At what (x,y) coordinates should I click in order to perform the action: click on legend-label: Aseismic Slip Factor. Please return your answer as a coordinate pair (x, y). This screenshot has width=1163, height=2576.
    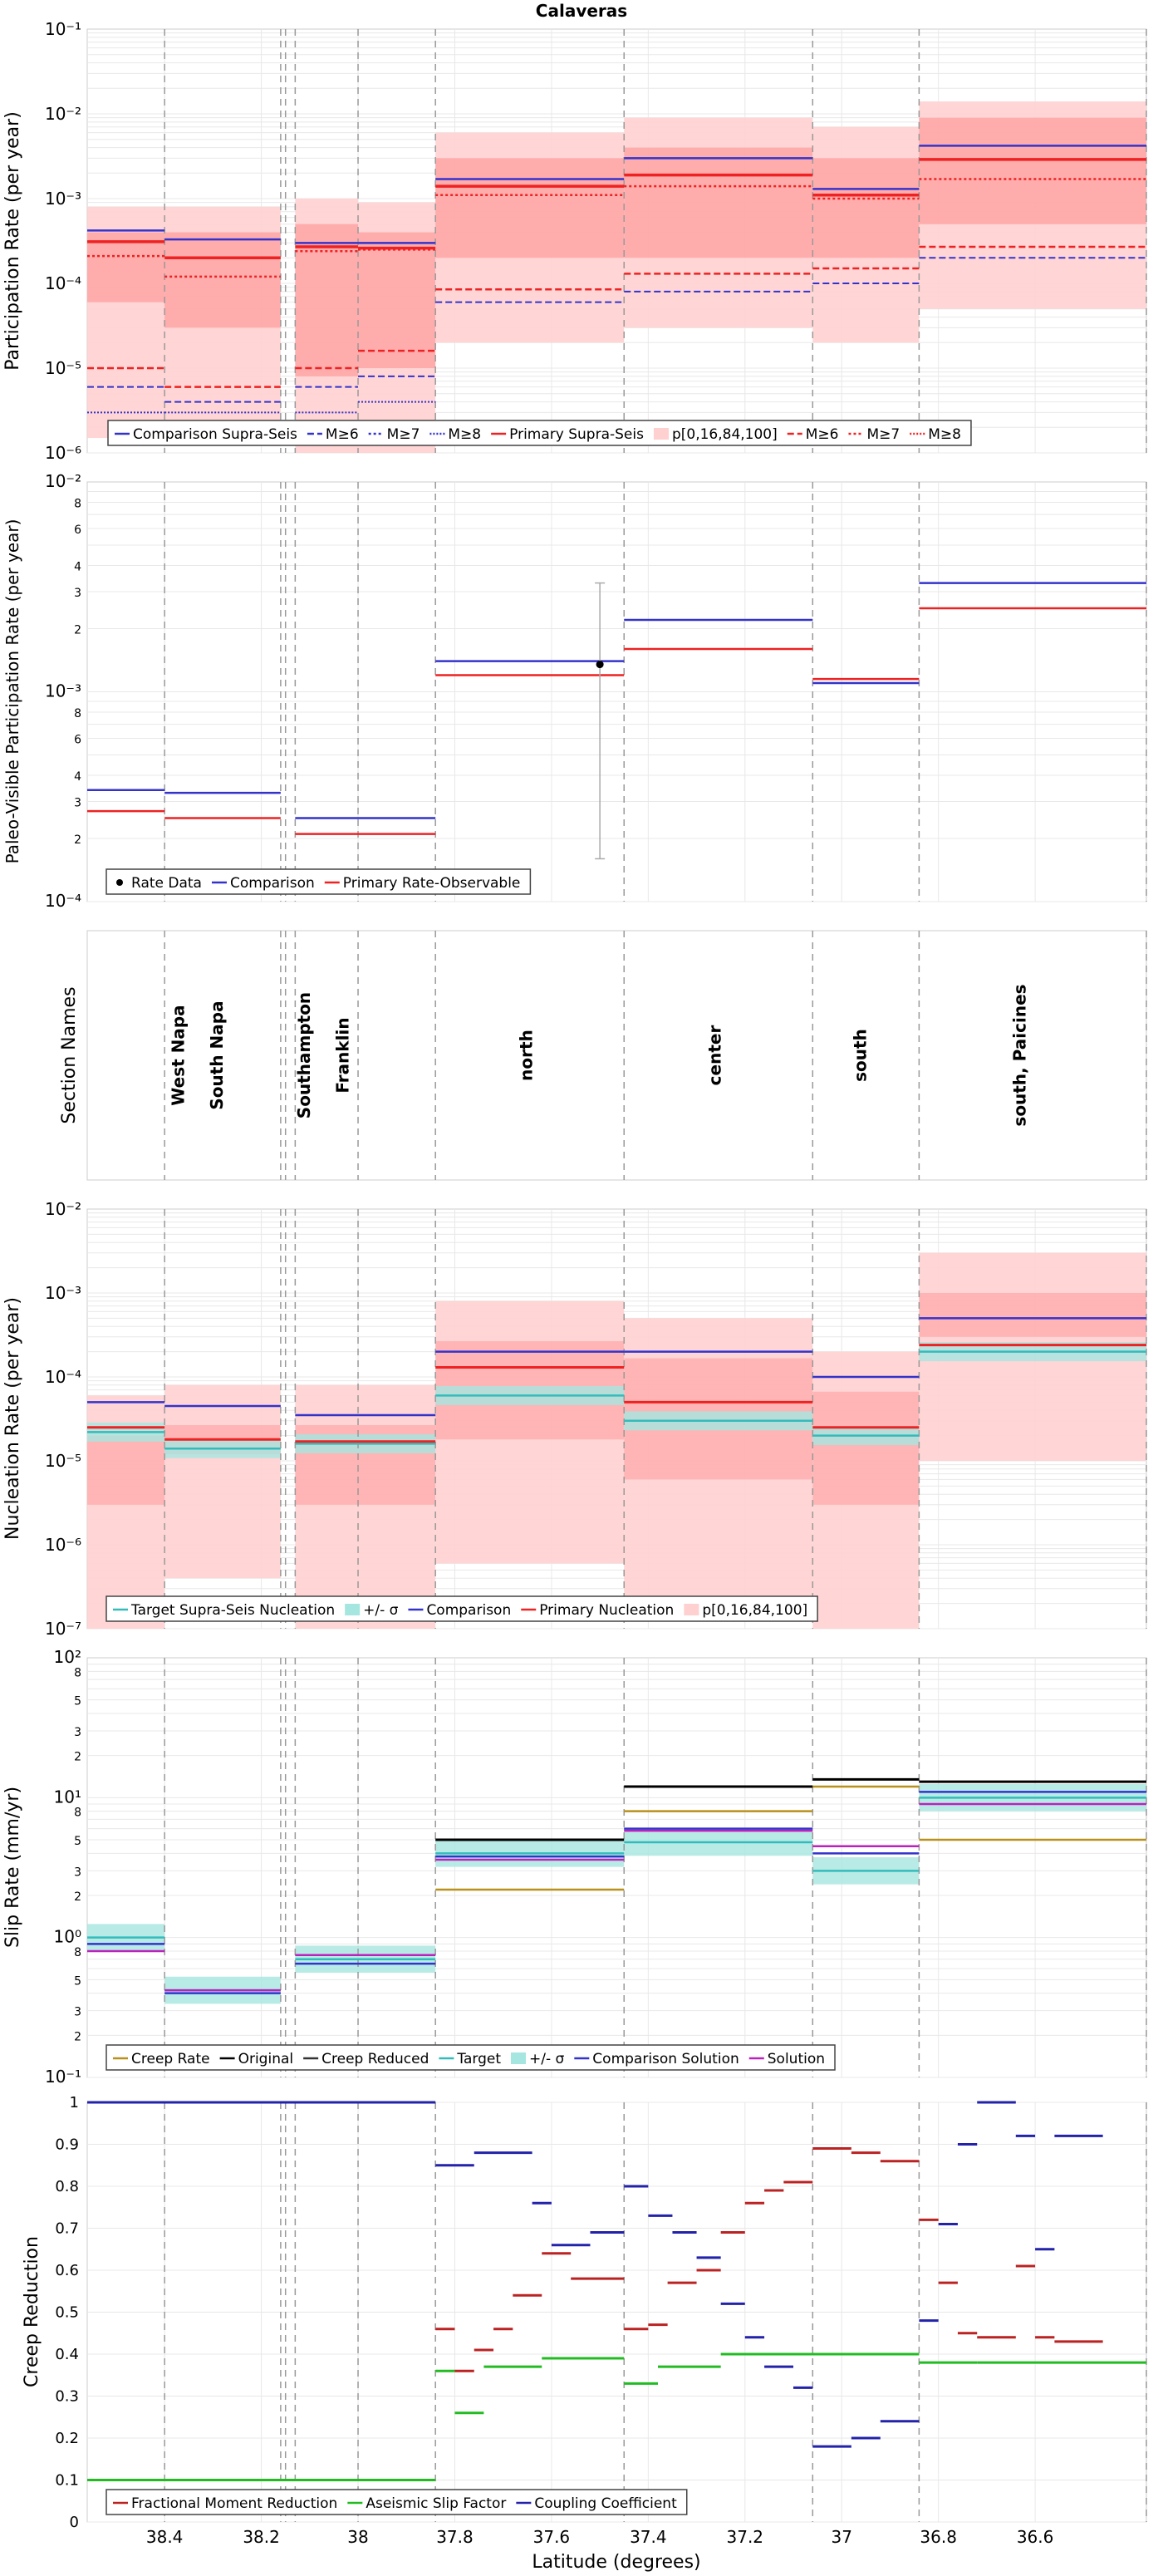
    Looking at the image, I should click on (436, 2503).